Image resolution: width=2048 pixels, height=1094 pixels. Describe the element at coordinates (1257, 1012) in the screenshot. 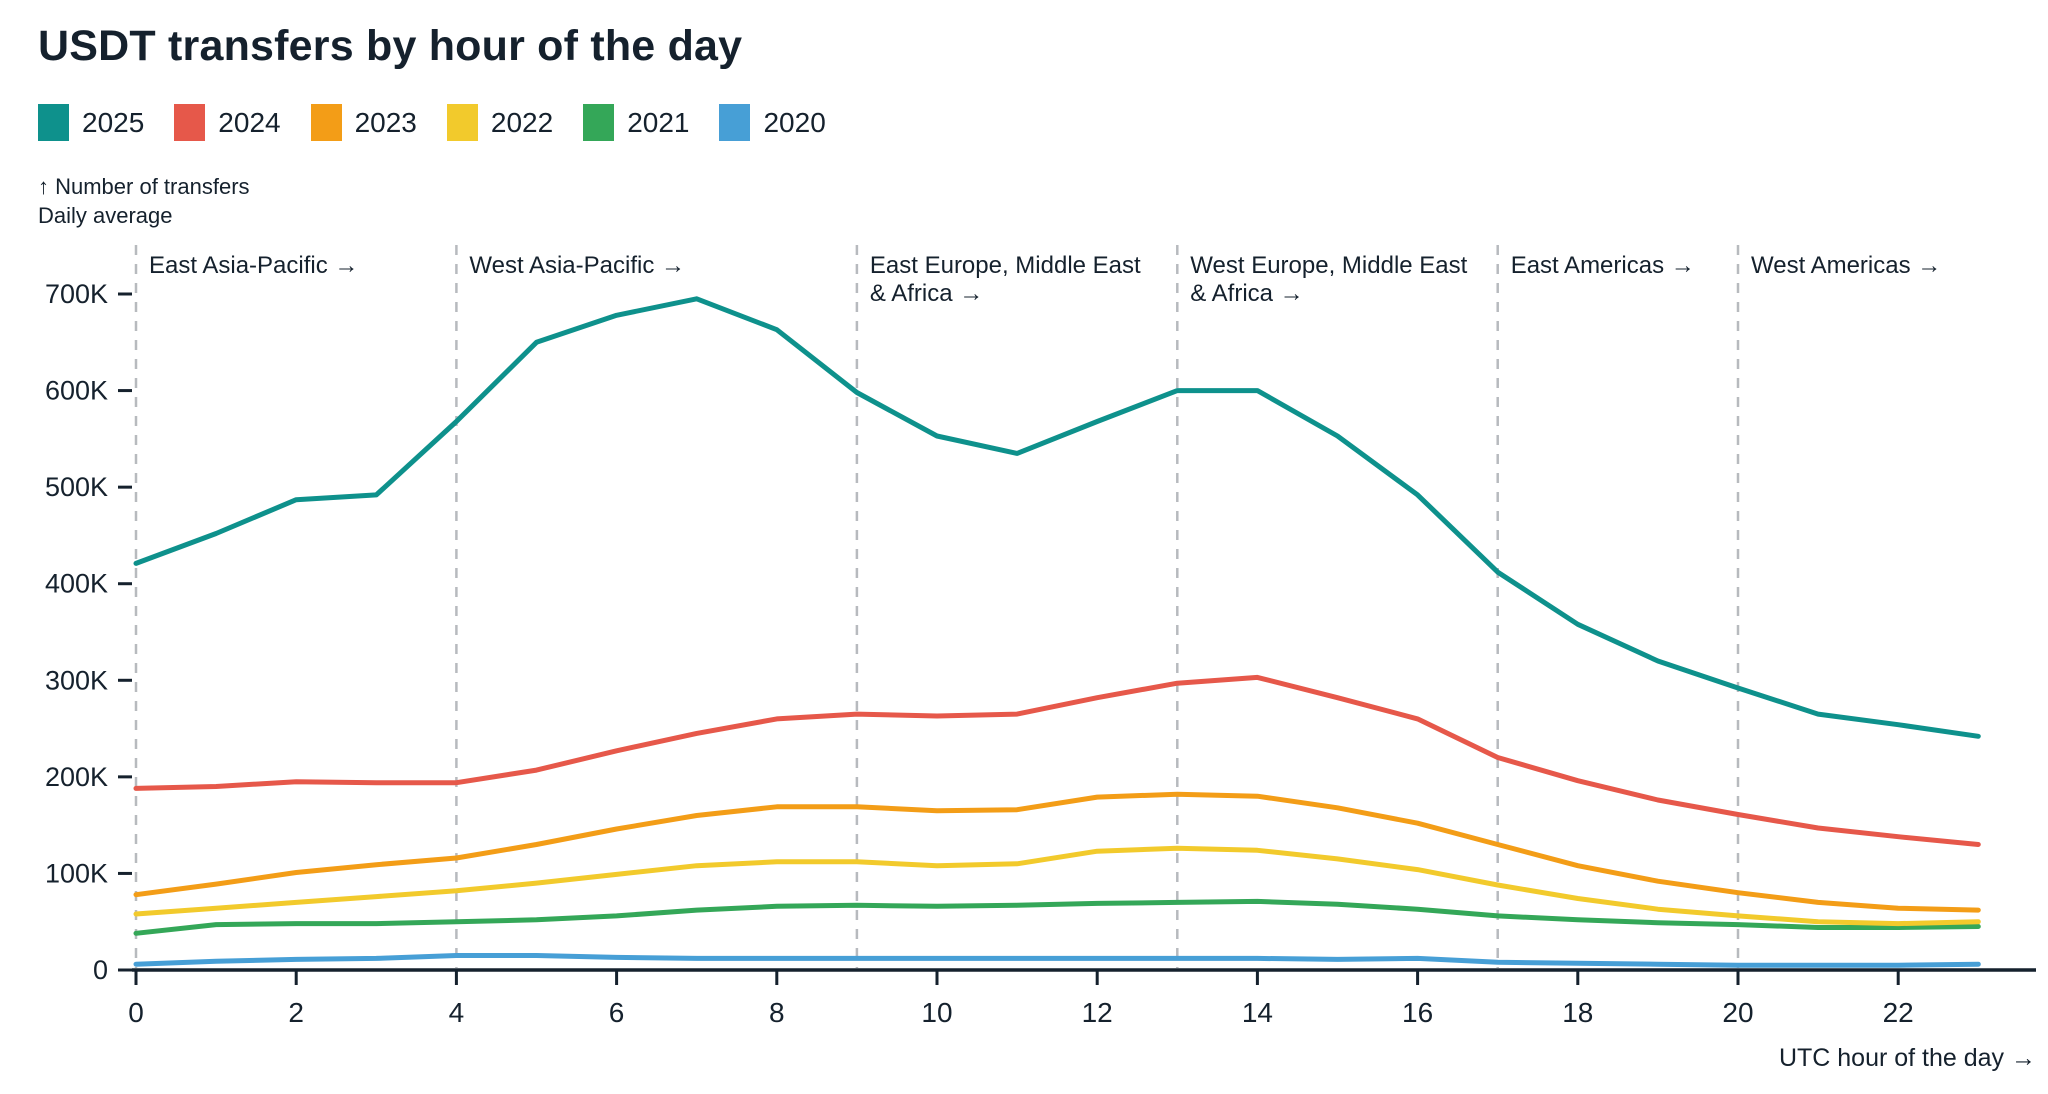

I see `x-axis-tick-label: 14` at that location.